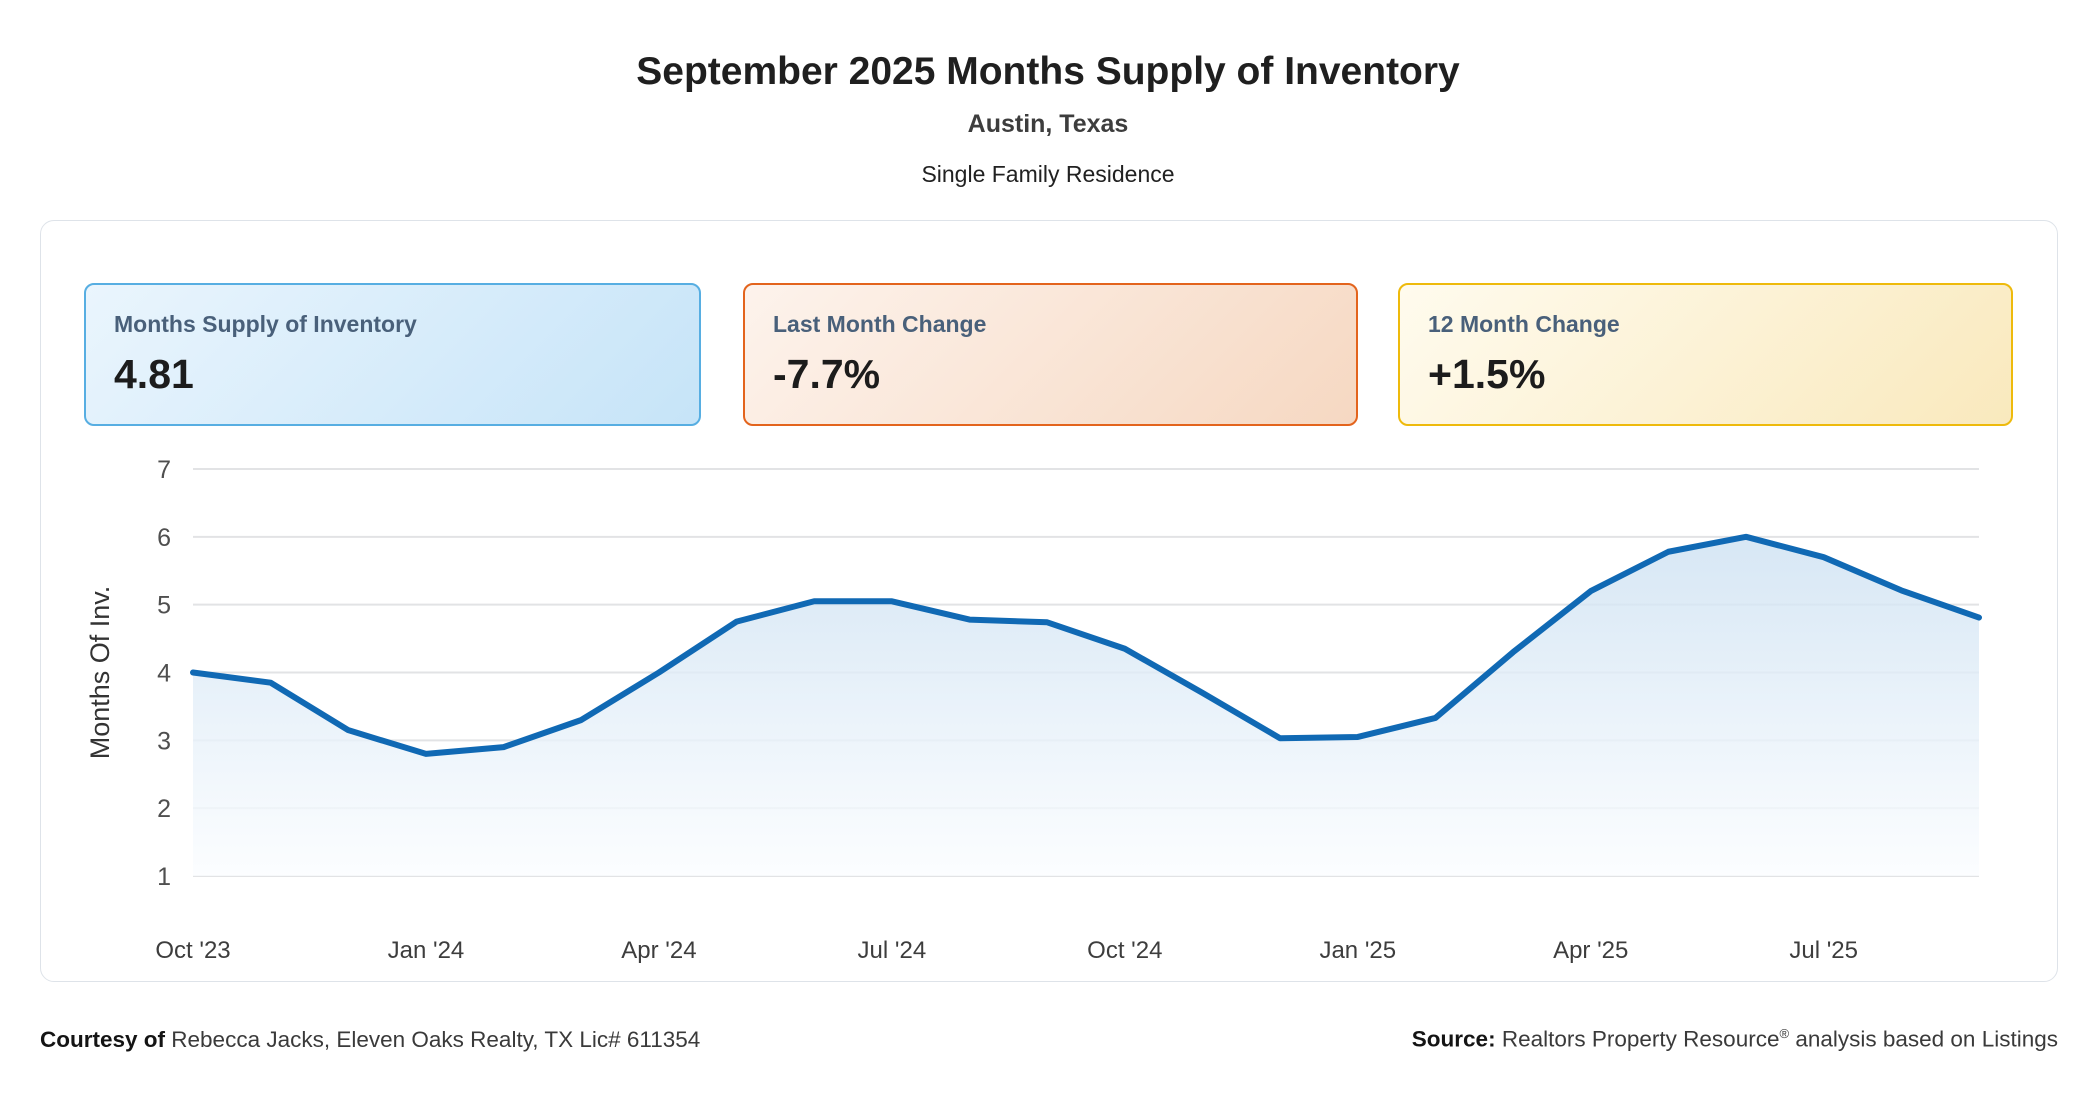 The image size is (2096, 1100). I want to click on stat-value: -7.7%, so click(827, 374).